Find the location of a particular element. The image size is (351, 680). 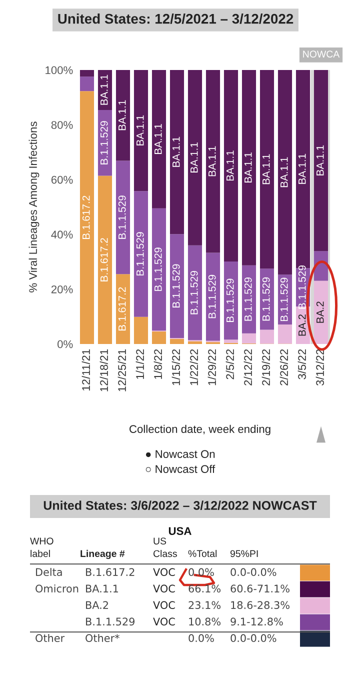

text: 60.6-71.1% is located at coordinates (260, 588).